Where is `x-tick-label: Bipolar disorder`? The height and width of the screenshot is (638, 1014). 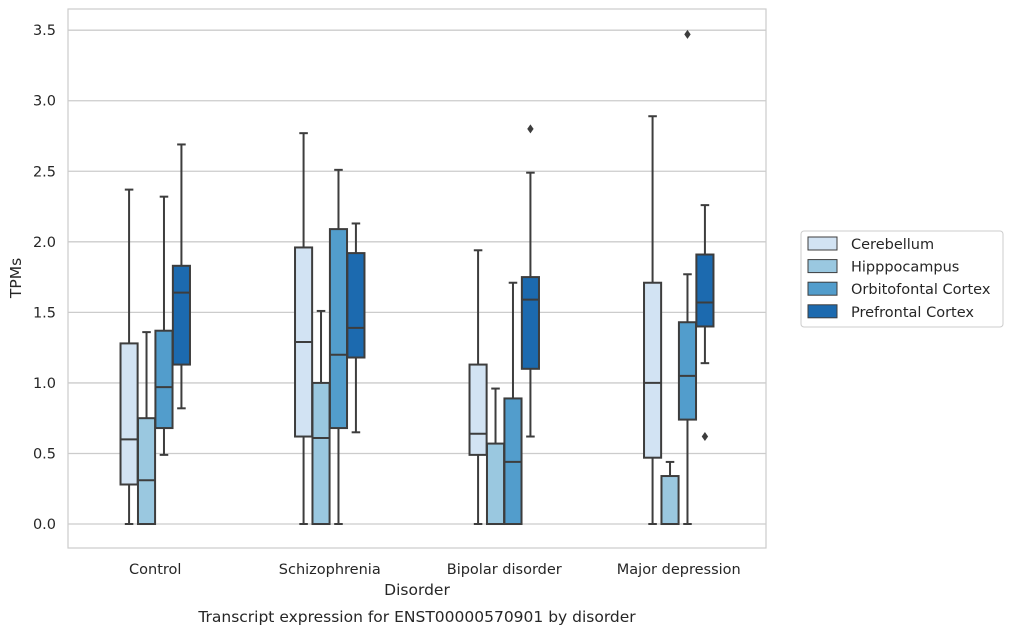 x-tick-label: Bipolar disorder is located at coordinates (504, 570).